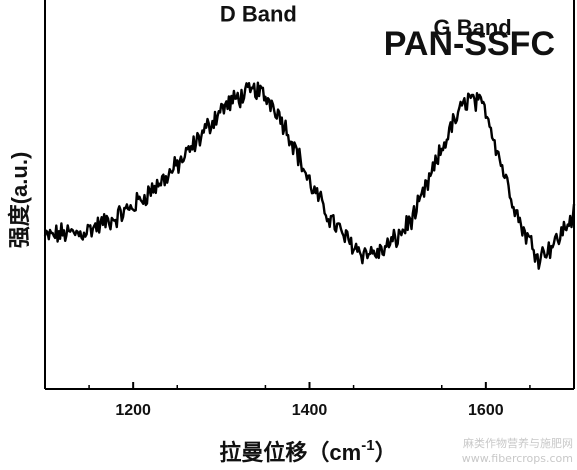  What do you see at coordinates (133, 410) in the screenshot?
I see `x-tick-label-1200: 1200` at bounding box center [133, 410].